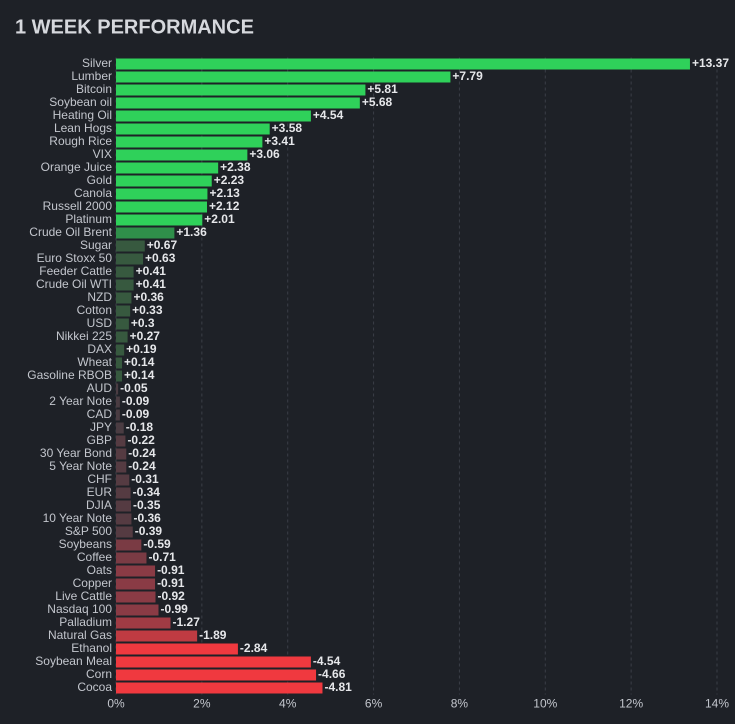 The image size is (735, 724). What do you see at coordinates (100, 388) in the screenshot?
I see `category-label: AUD` at bounding box center [100, 388].